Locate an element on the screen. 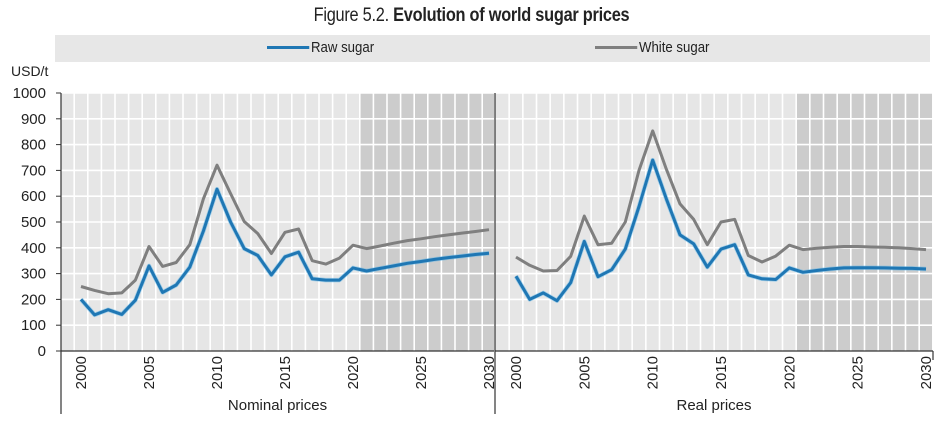 This screenshot has height=422, width=943. y-tick-label: 900 is located at coordinates (33, 119).